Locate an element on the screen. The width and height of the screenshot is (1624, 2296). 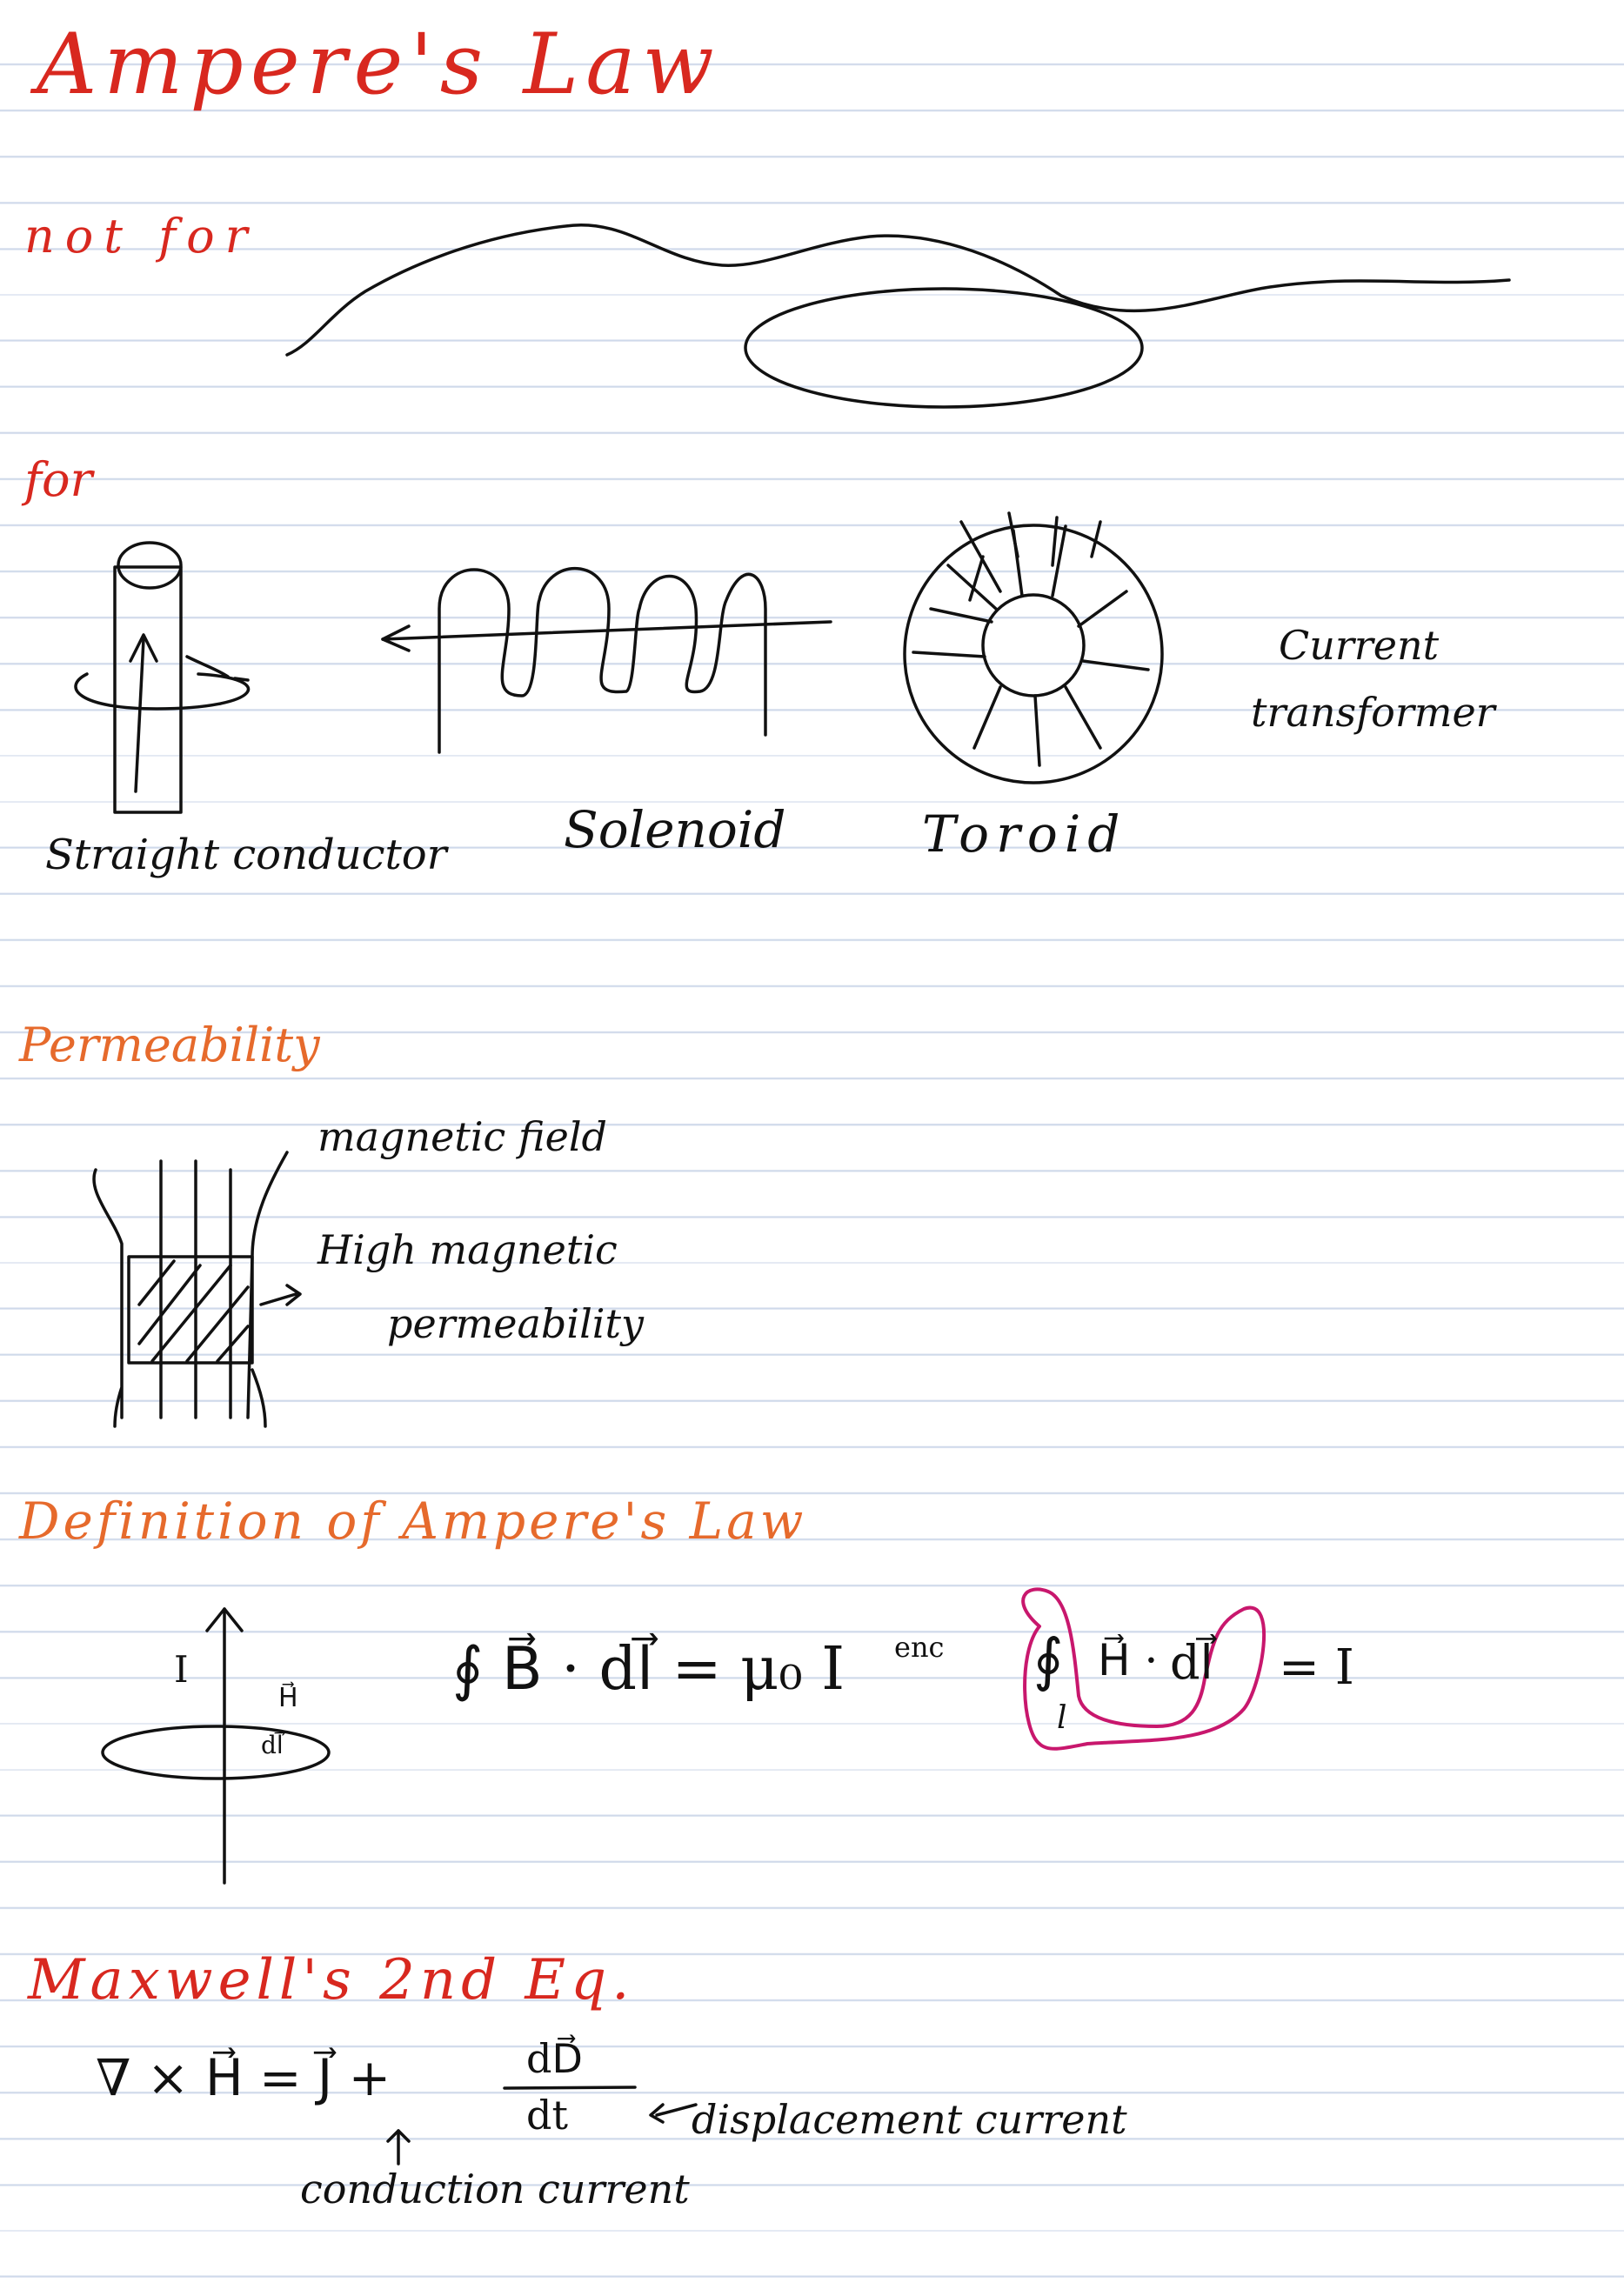
high-permeability-block is located at coordinates (191, 1310).